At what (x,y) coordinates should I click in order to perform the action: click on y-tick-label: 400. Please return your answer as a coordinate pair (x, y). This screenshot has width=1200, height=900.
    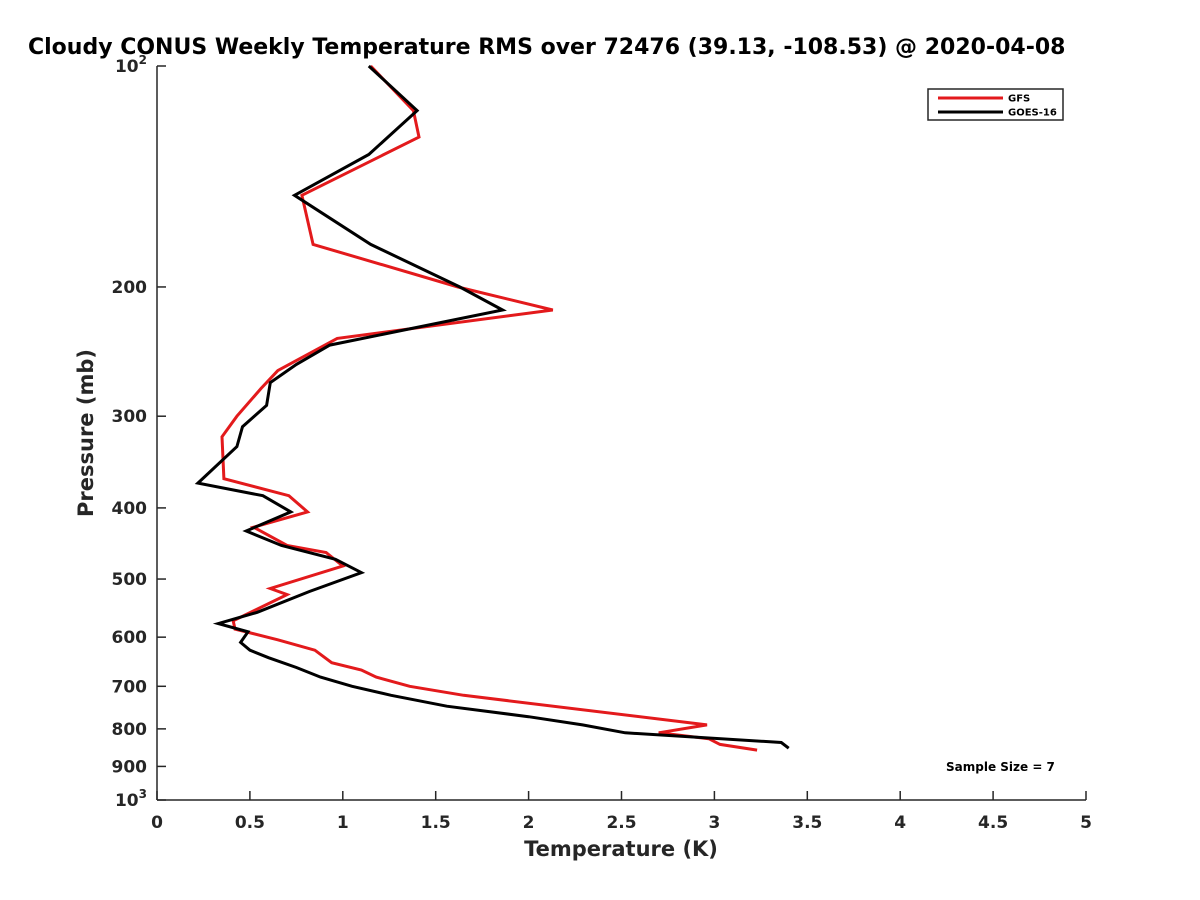
    Looking at the image, I should click on (130, 509).